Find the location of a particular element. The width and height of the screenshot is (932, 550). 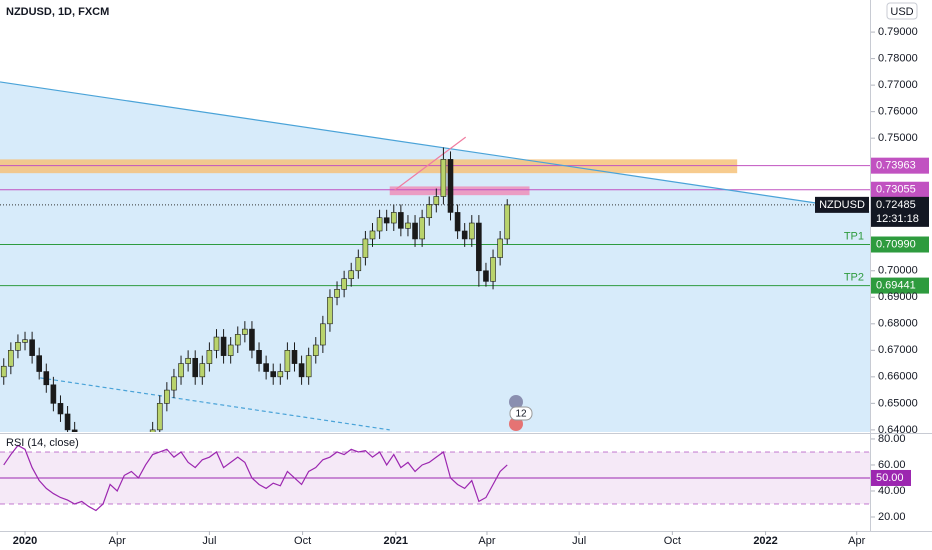

y-tick-label: 0.64000 is located at coordinates (898, 430).